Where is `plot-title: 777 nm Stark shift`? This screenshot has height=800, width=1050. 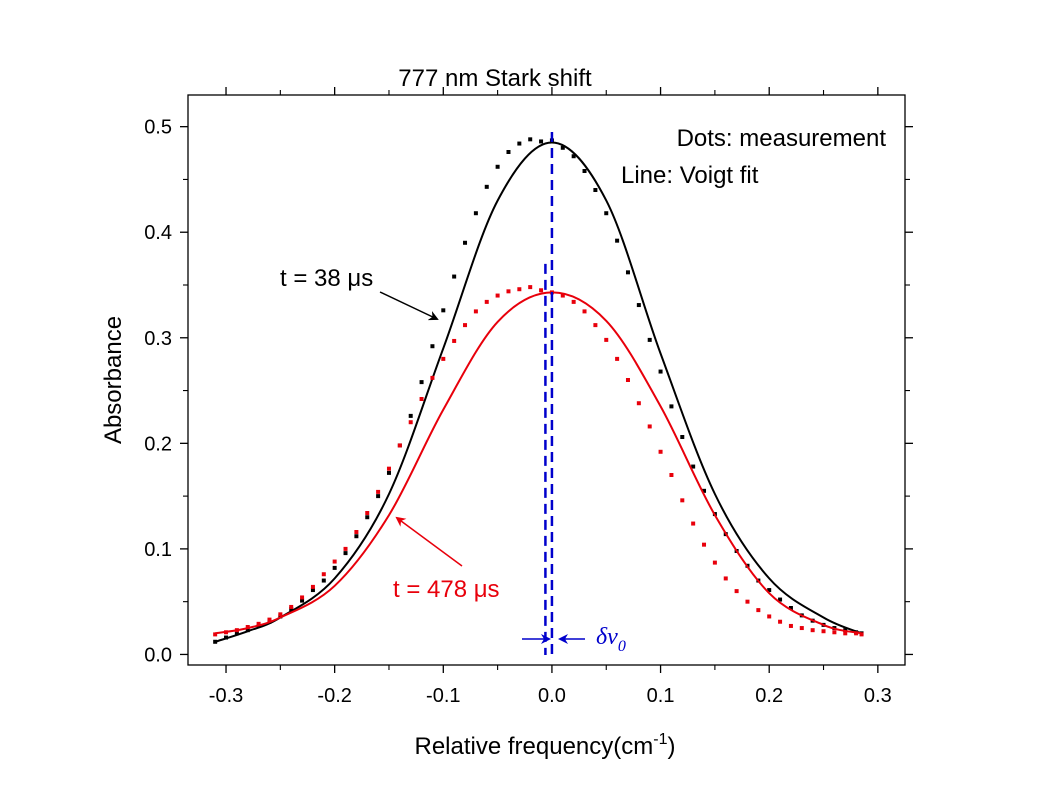 plot-title: 777 nm Stark shift is located at coordinates (495, 78).